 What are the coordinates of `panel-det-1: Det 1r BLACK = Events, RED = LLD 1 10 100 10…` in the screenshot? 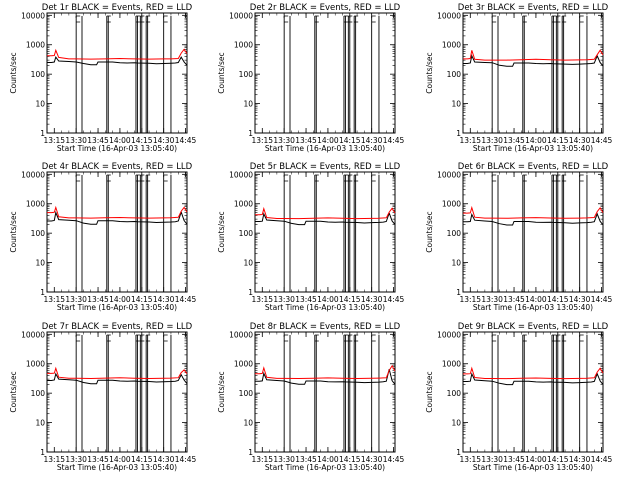 It's located at (103, 78).